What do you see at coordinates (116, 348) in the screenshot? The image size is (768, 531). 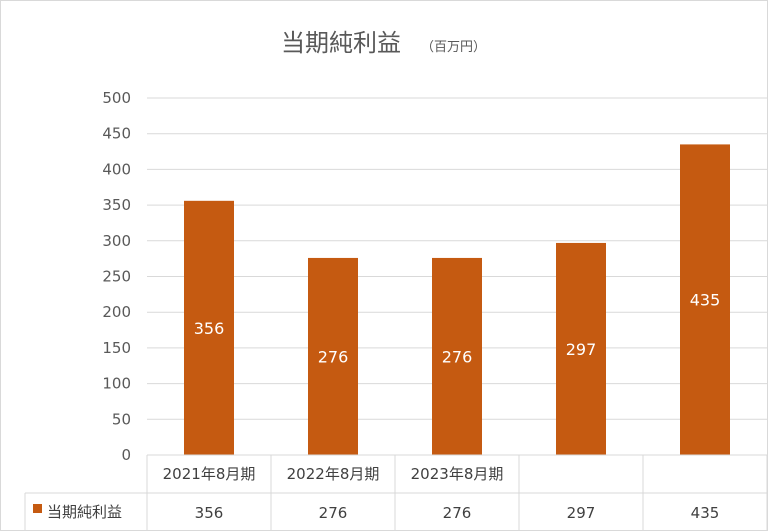 I see `y-tick-label: 150` at bounding box center [116, 348].